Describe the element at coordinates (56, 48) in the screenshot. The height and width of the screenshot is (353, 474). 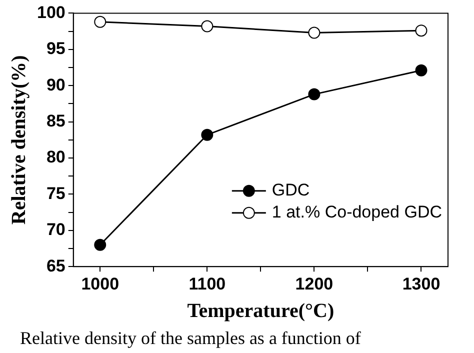
I see `y-tick-label: 95` at that location.